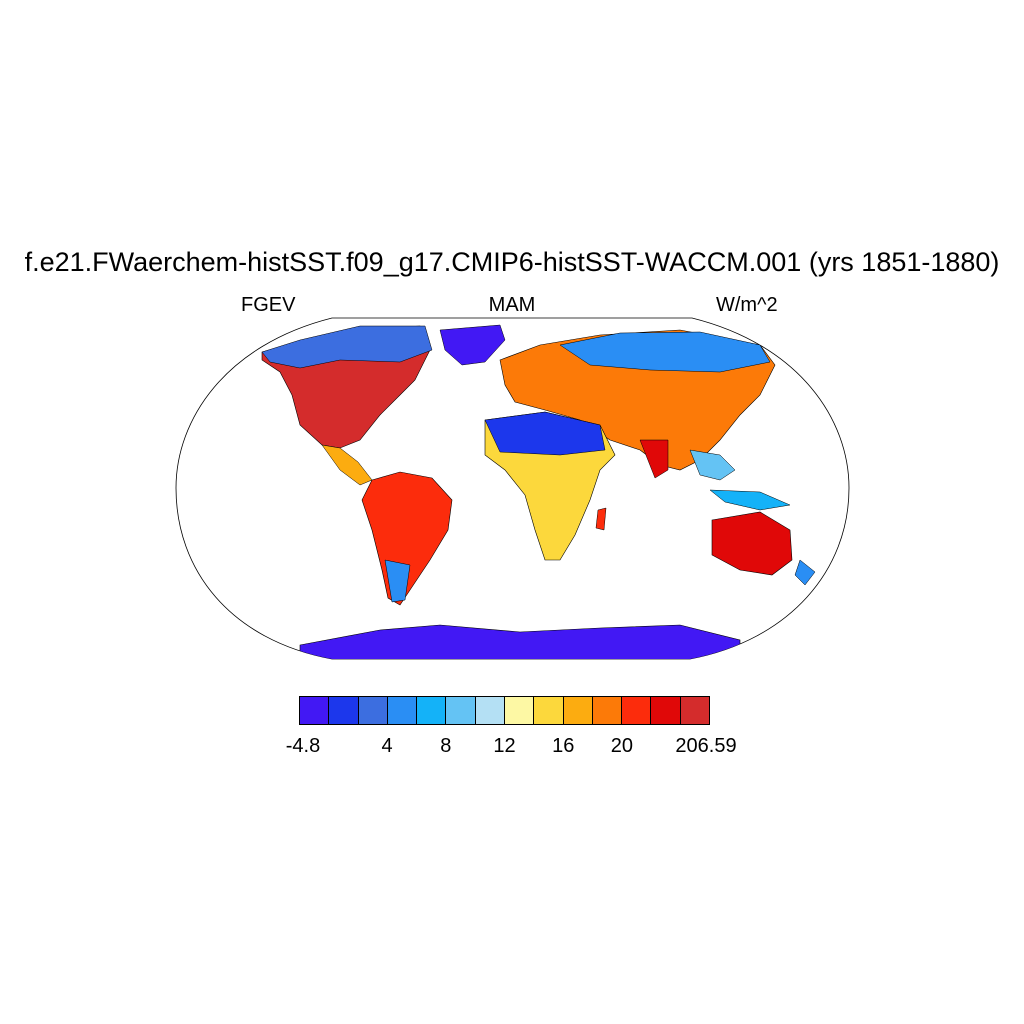  Describe the element at coordinates (347, 347) in the screenshot. I see `land-canada-north` at that location.